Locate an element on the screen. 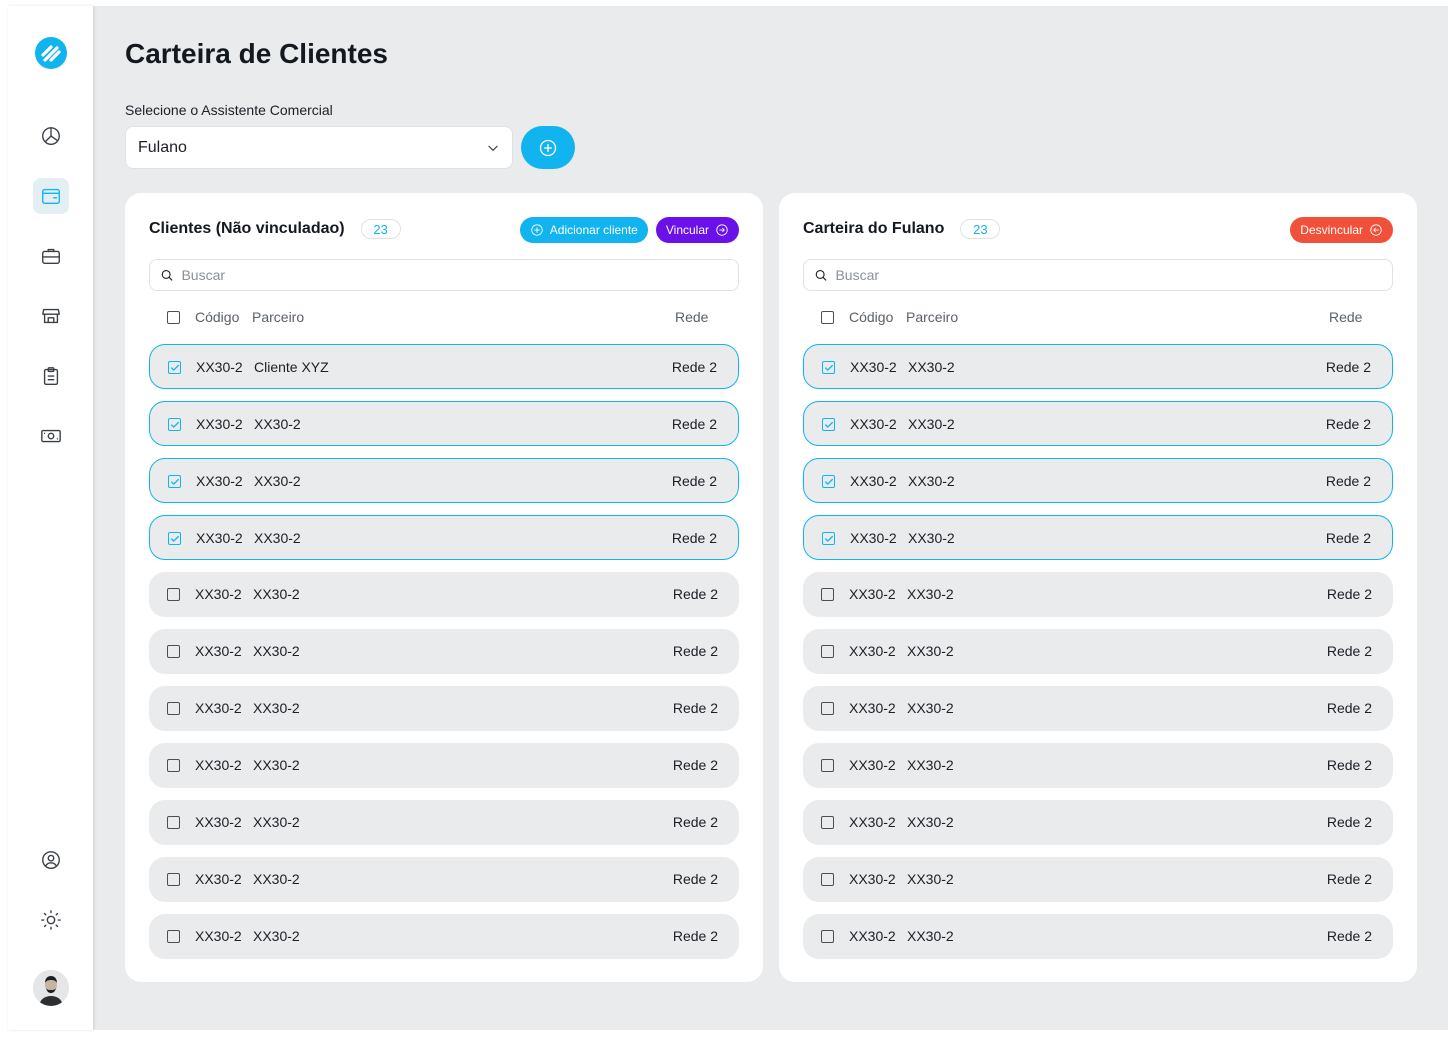 This screenshot has height=1040, width=1448. column-code: Código is located at coordinates (871, 317).